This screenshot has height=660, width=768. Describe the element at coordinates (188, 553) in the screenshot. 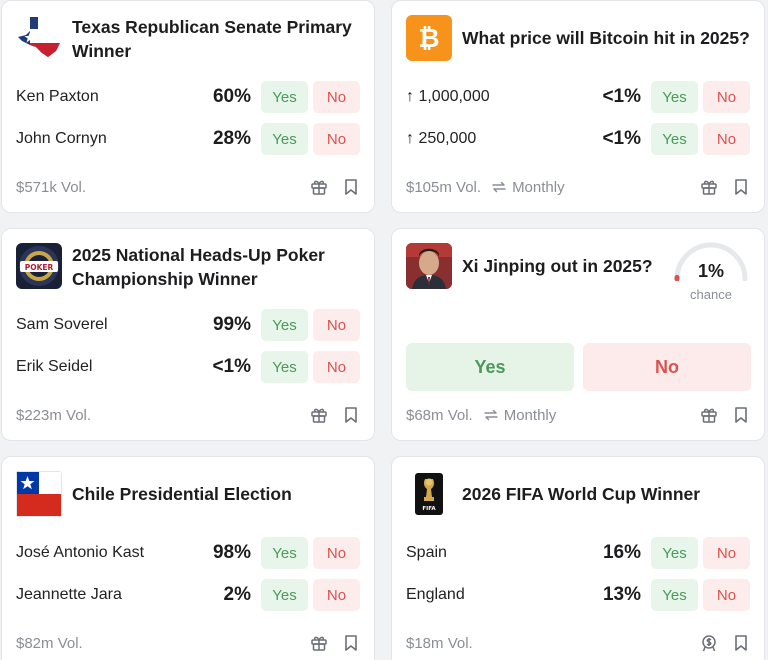

I see `outcome-row: José Antonio Kast 98% Yes No` at that location.